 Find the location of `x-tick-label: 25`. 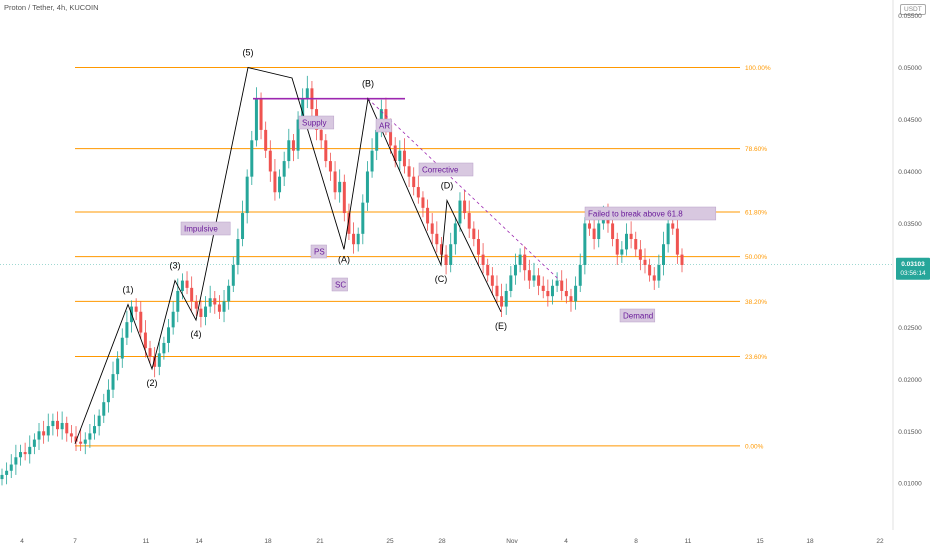

x-tick-label: 25 is located at coordinates (390, 541).